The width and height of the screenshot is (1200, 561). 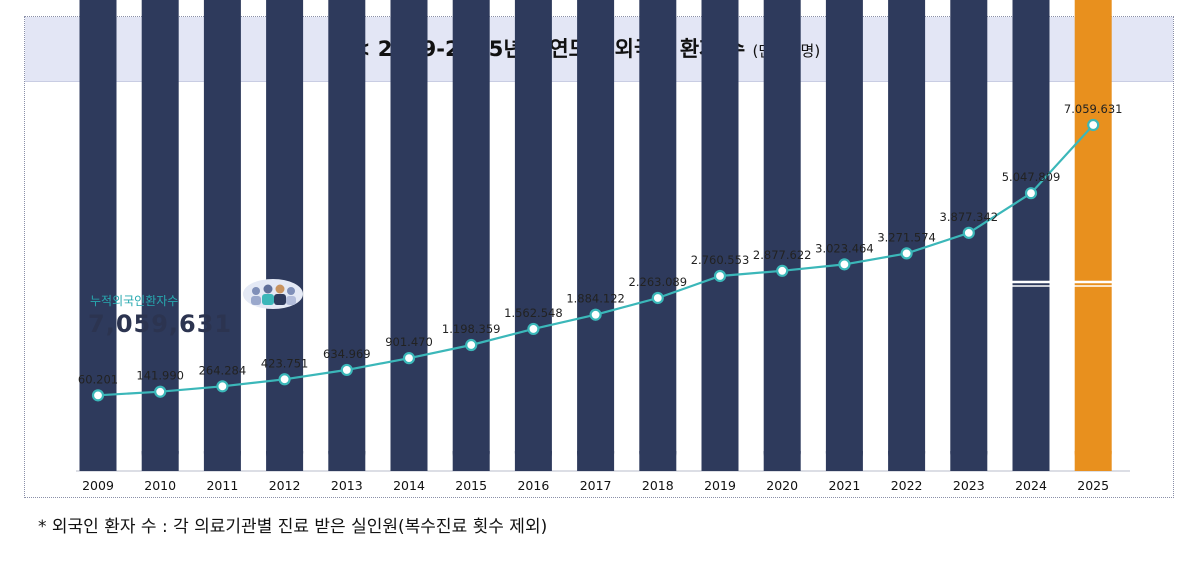 I want to click on line-point-2011, so click(x=222, y=386).